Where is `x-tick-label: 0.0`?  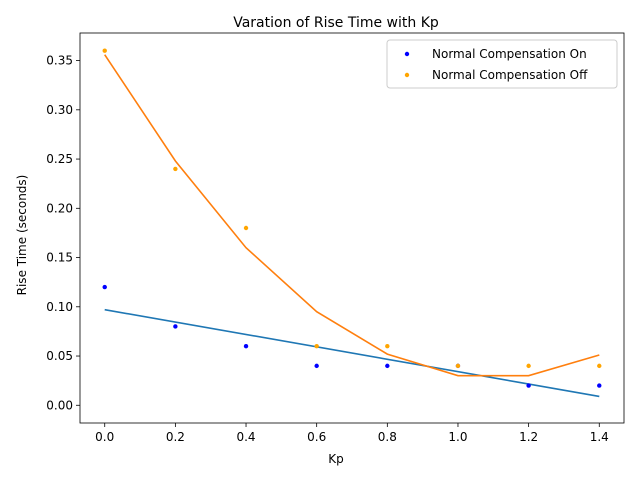 x-tick-label: 0.0 is located at coordinates (104, 437).